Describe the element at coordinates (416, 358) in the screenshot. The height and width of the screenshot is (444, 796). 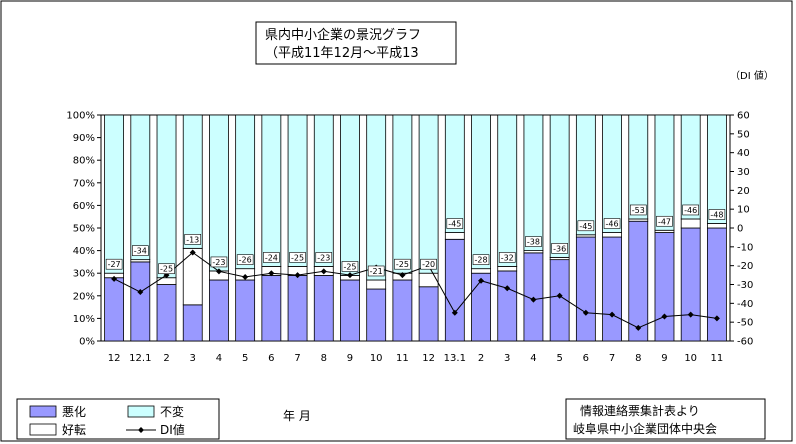
I see `x-axis-ticks: 12 12.1 2 3 4 5 6 7 8 9 10 11 12 13.1 2 3 4 5 6 7 8 9 10 11` at that location.